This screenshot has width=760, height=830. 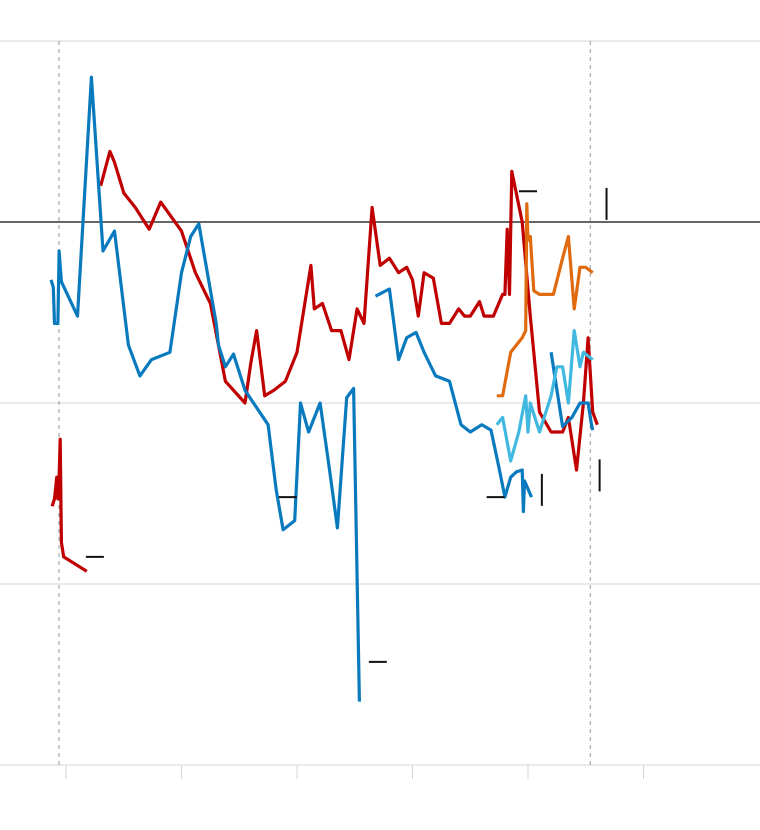 What do you see at coordinates (545, 300) in the screenshot?
I see `series-line-orange` at bounding box center [545, 300].